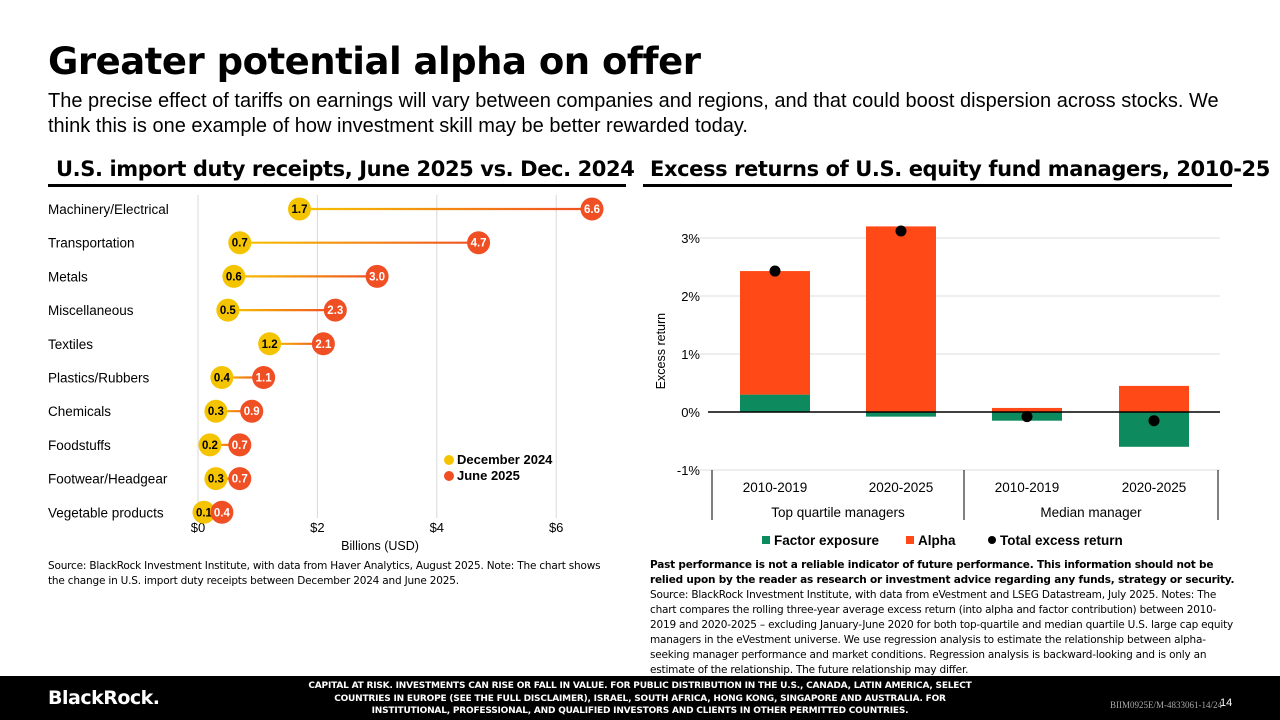  Describe the element at coordinates (108, 479) in the screenshot. I see `category-label: Footwear/Headgear` at that location.